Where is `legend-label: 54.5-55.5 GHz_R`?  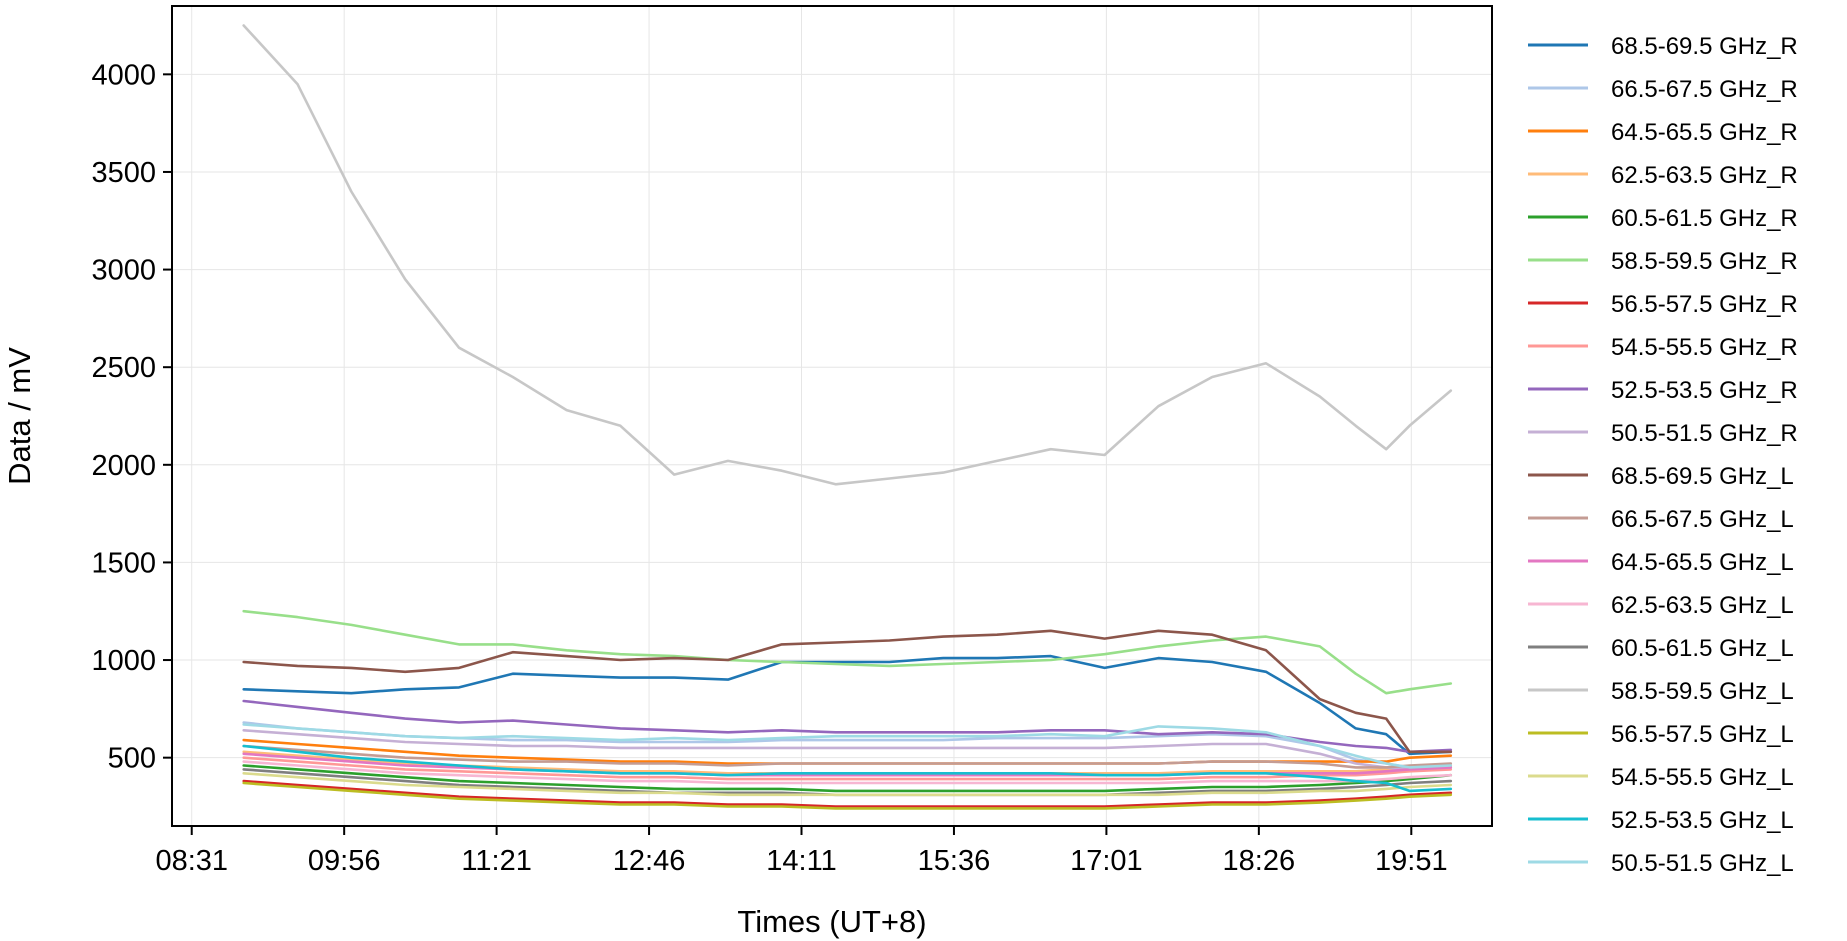
legend-label: 54.5-55.5 GHz_R is located at coordinates (1704, 347).